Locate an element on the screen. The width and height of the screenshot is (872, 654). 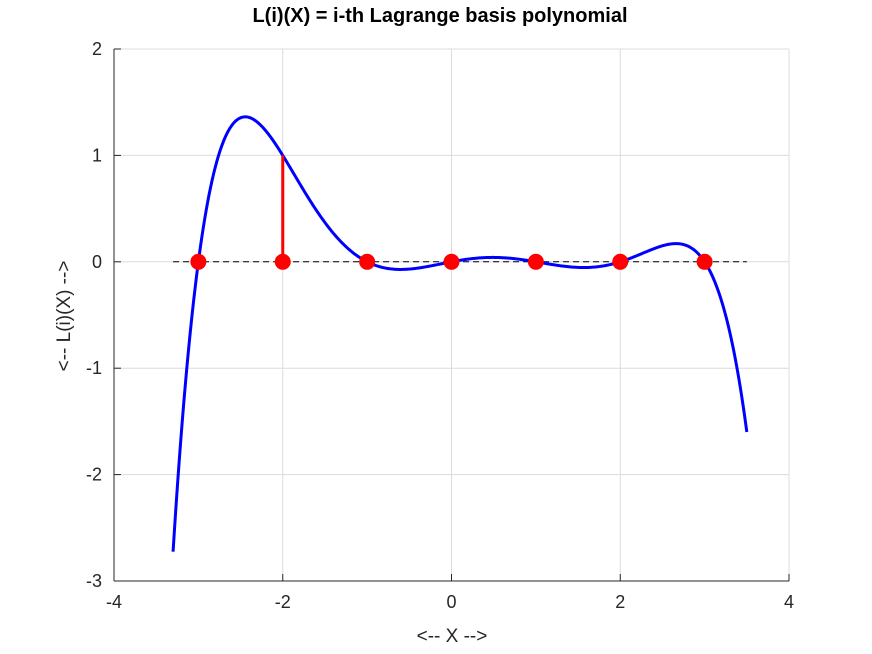
y-tick-label: -3 is located at coordinates (94, 581).